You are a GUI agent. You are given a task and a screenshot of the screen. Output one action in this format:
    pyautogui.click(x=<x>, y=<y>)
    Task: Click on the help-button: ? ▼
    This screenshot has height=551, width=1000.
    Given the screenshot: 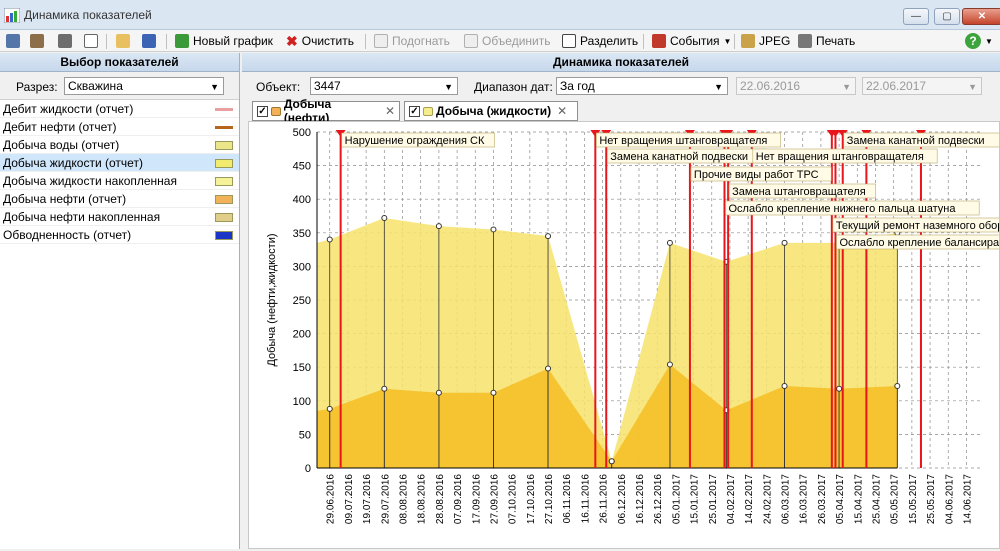 What is the action you would take?
    pyautogui.click(x=979, y=41)
    